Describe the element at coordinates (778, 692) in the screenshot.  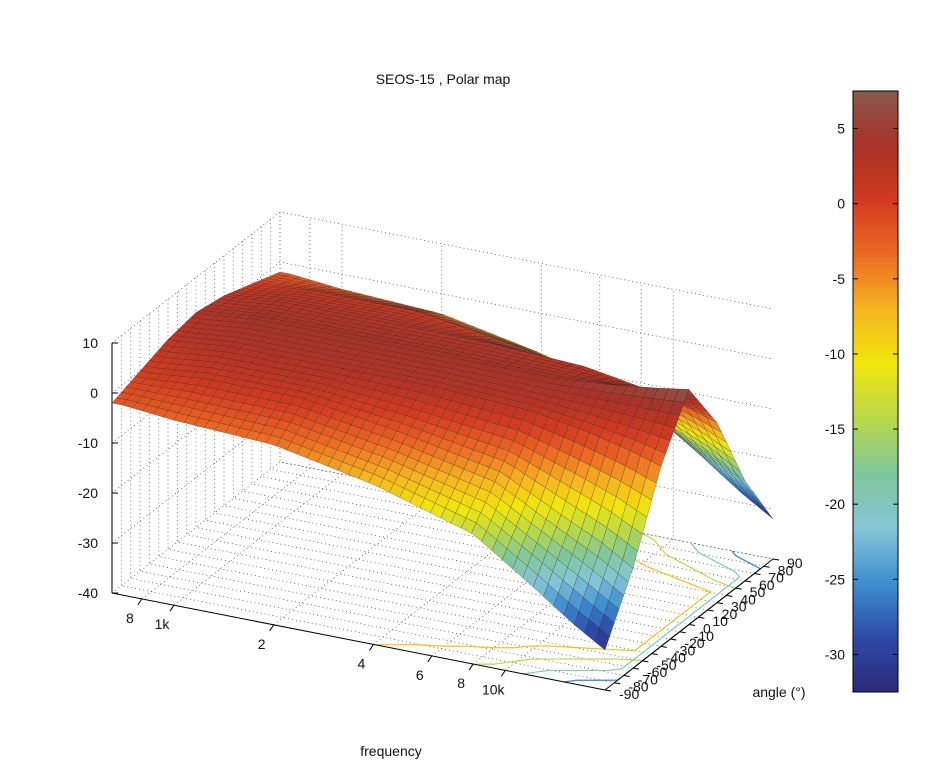
I see `y-axis-label: angle (°)` at that location.